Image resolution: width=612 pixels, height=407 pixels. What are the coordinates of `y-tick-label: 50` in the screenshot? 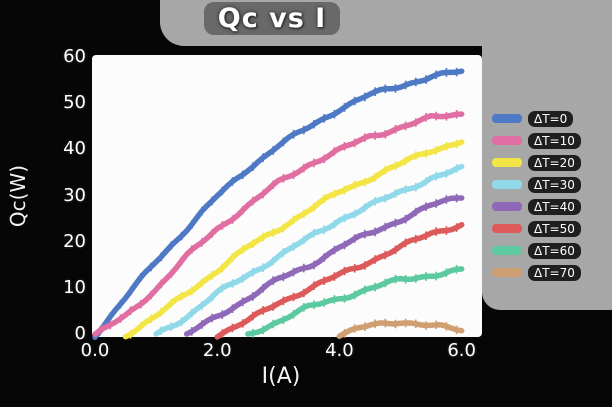 It's located at (74, 103).